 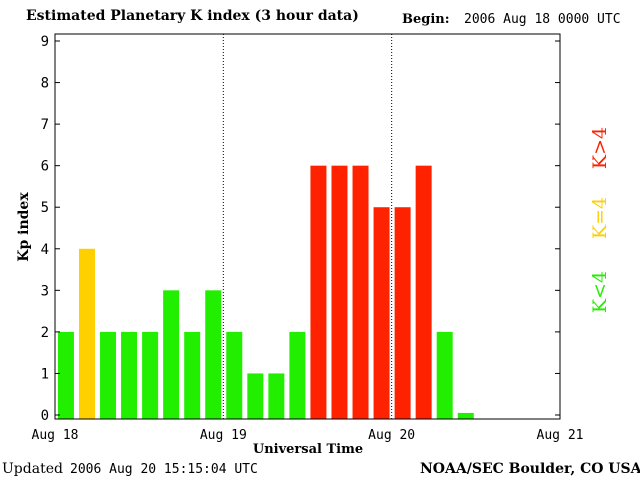 I want to click on x-axis-label: Universal Time, so click(x=308, y=449).